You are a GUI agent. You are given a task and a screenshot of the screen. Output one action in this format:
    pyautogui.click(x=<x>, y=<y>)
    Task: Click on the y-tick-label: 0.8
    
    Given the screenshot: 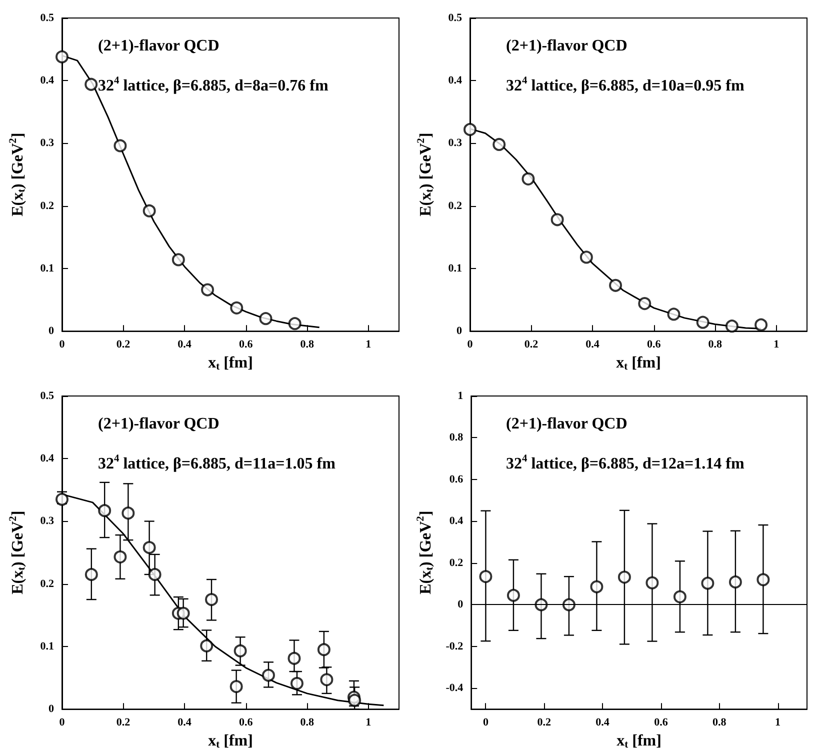 What is the action you would take?
    pyautogui.click(x=456, y=438)
    